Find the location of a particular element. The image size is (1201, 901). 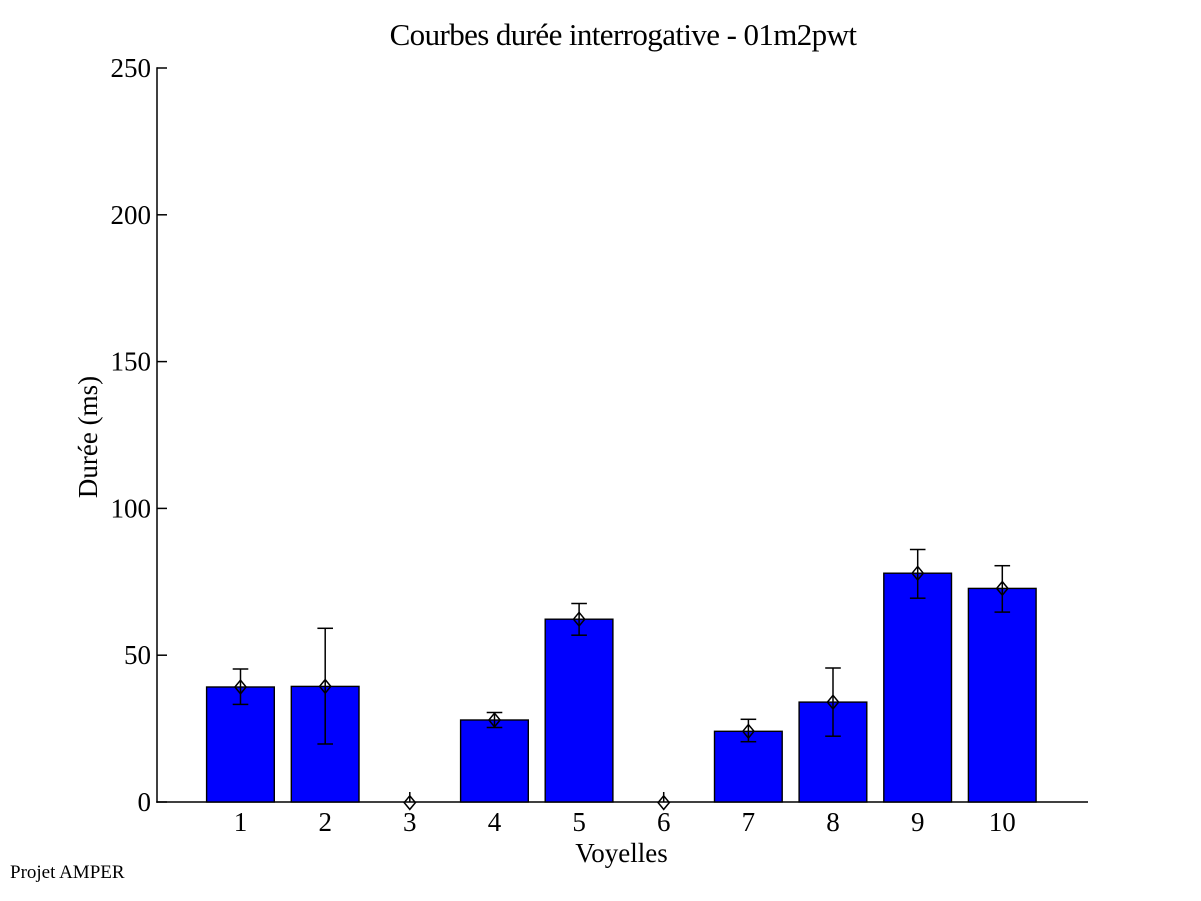

svg-text: 250 is located at coordinates (131, 68).